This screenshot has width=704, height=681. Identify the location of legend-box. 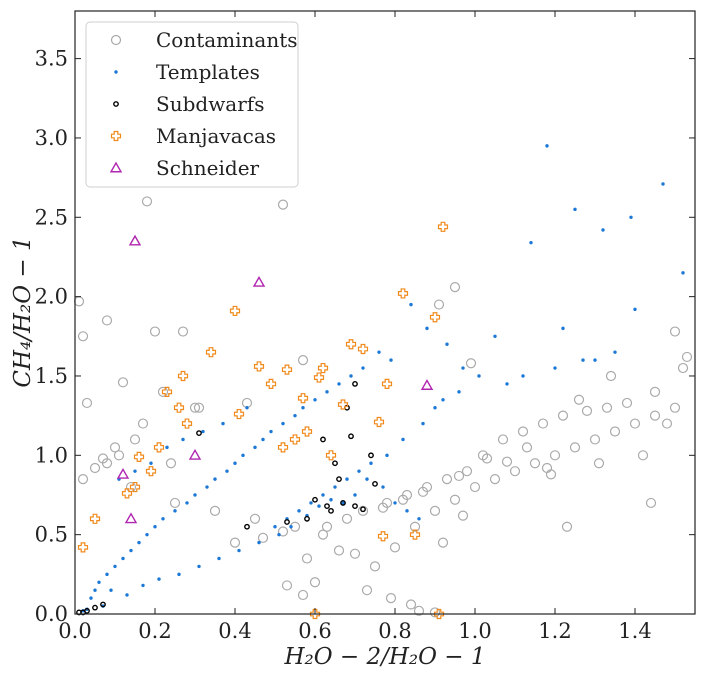
(192, 104).